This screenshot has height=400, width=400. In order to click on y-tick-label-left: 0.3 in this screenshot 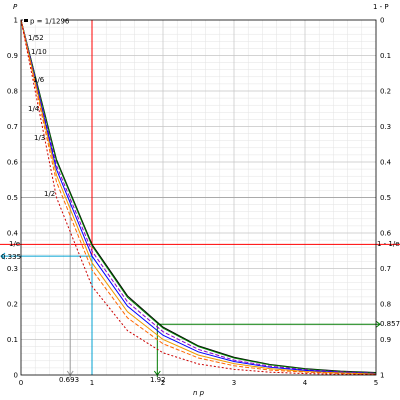, I will do `click(12, 269)`.